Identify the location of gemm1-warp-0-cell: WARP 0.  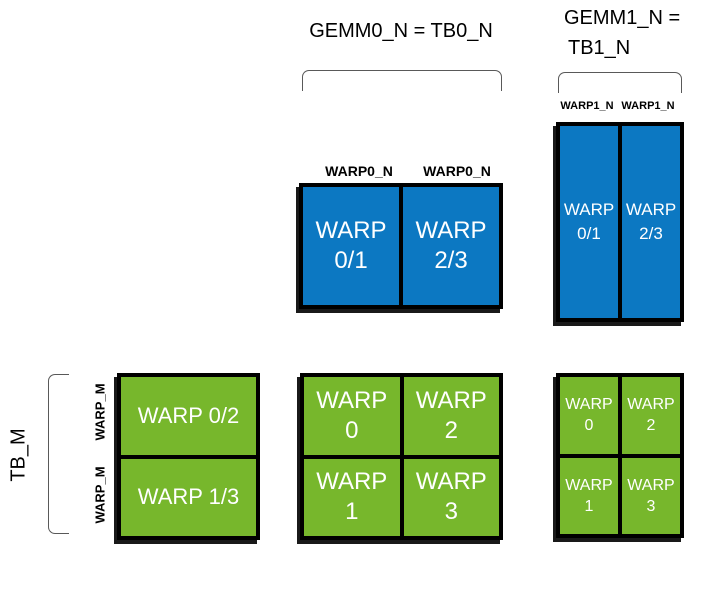
(589, 415).